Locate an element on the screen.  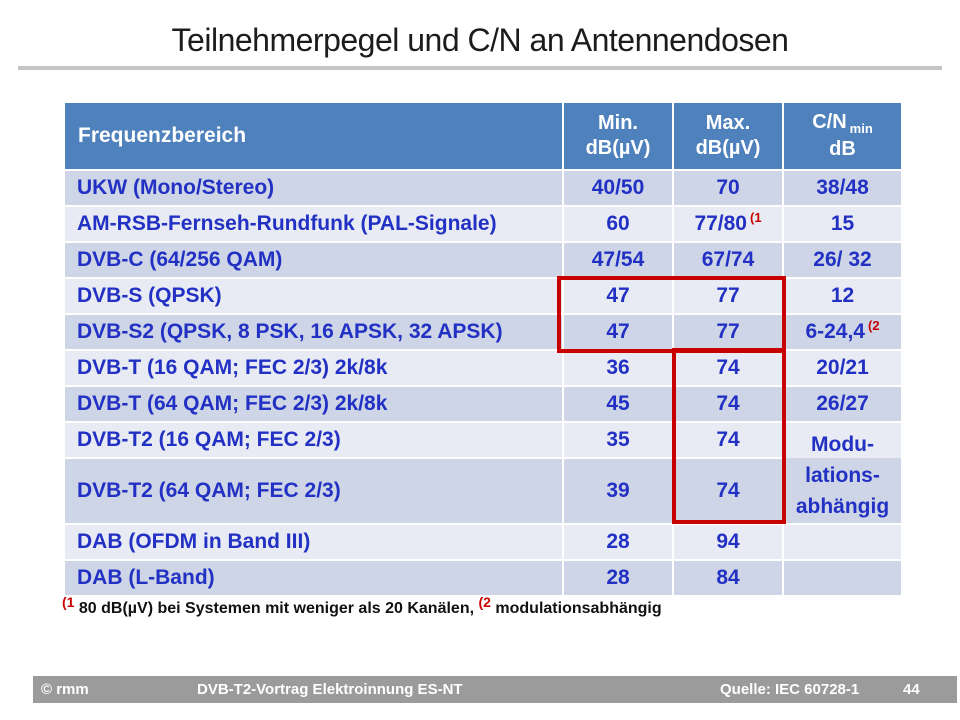
min-value: 28 is located at coordinates (618, 577).